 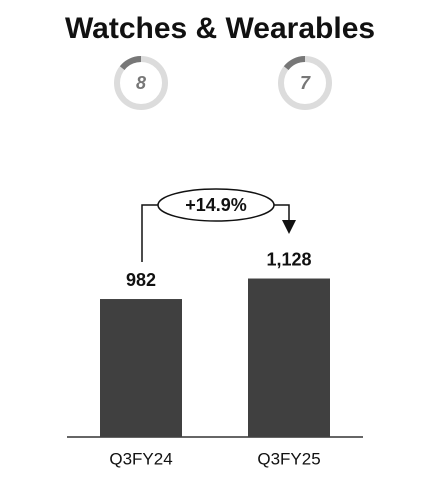 What do you see at coordinates (149, 233) in the screenshot?
I see `bracket-left` at bounding box center [149, 233].